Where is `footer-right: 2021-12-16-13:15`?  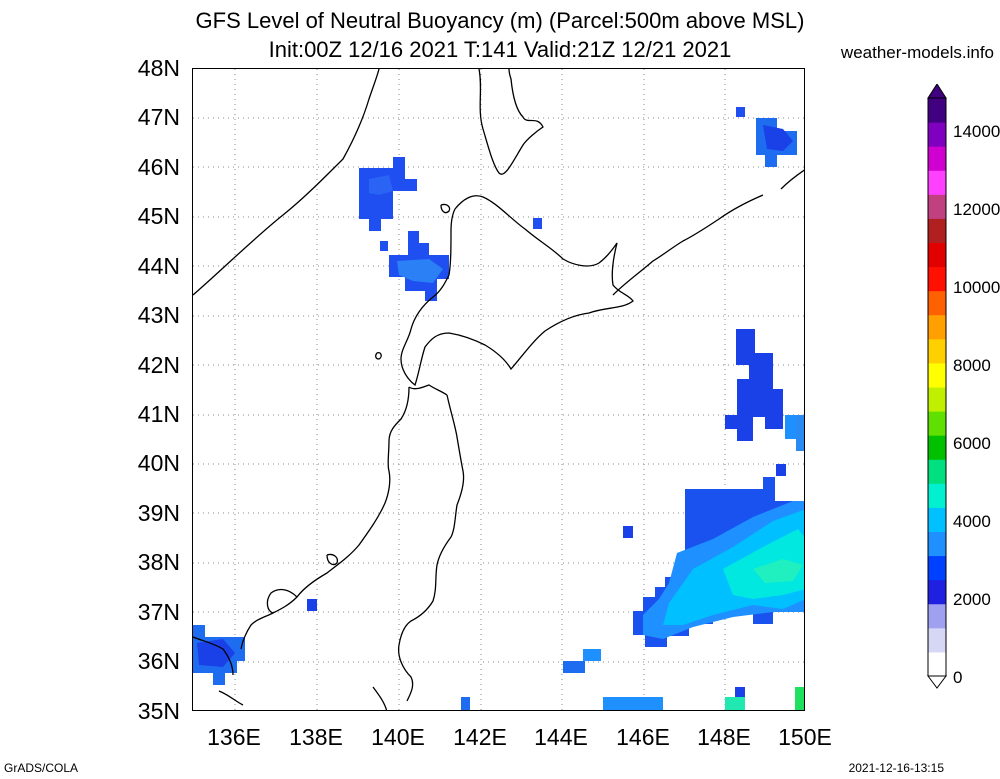 footer-right: 2021-12-16-13:15 is located at coordinates (896, 768).